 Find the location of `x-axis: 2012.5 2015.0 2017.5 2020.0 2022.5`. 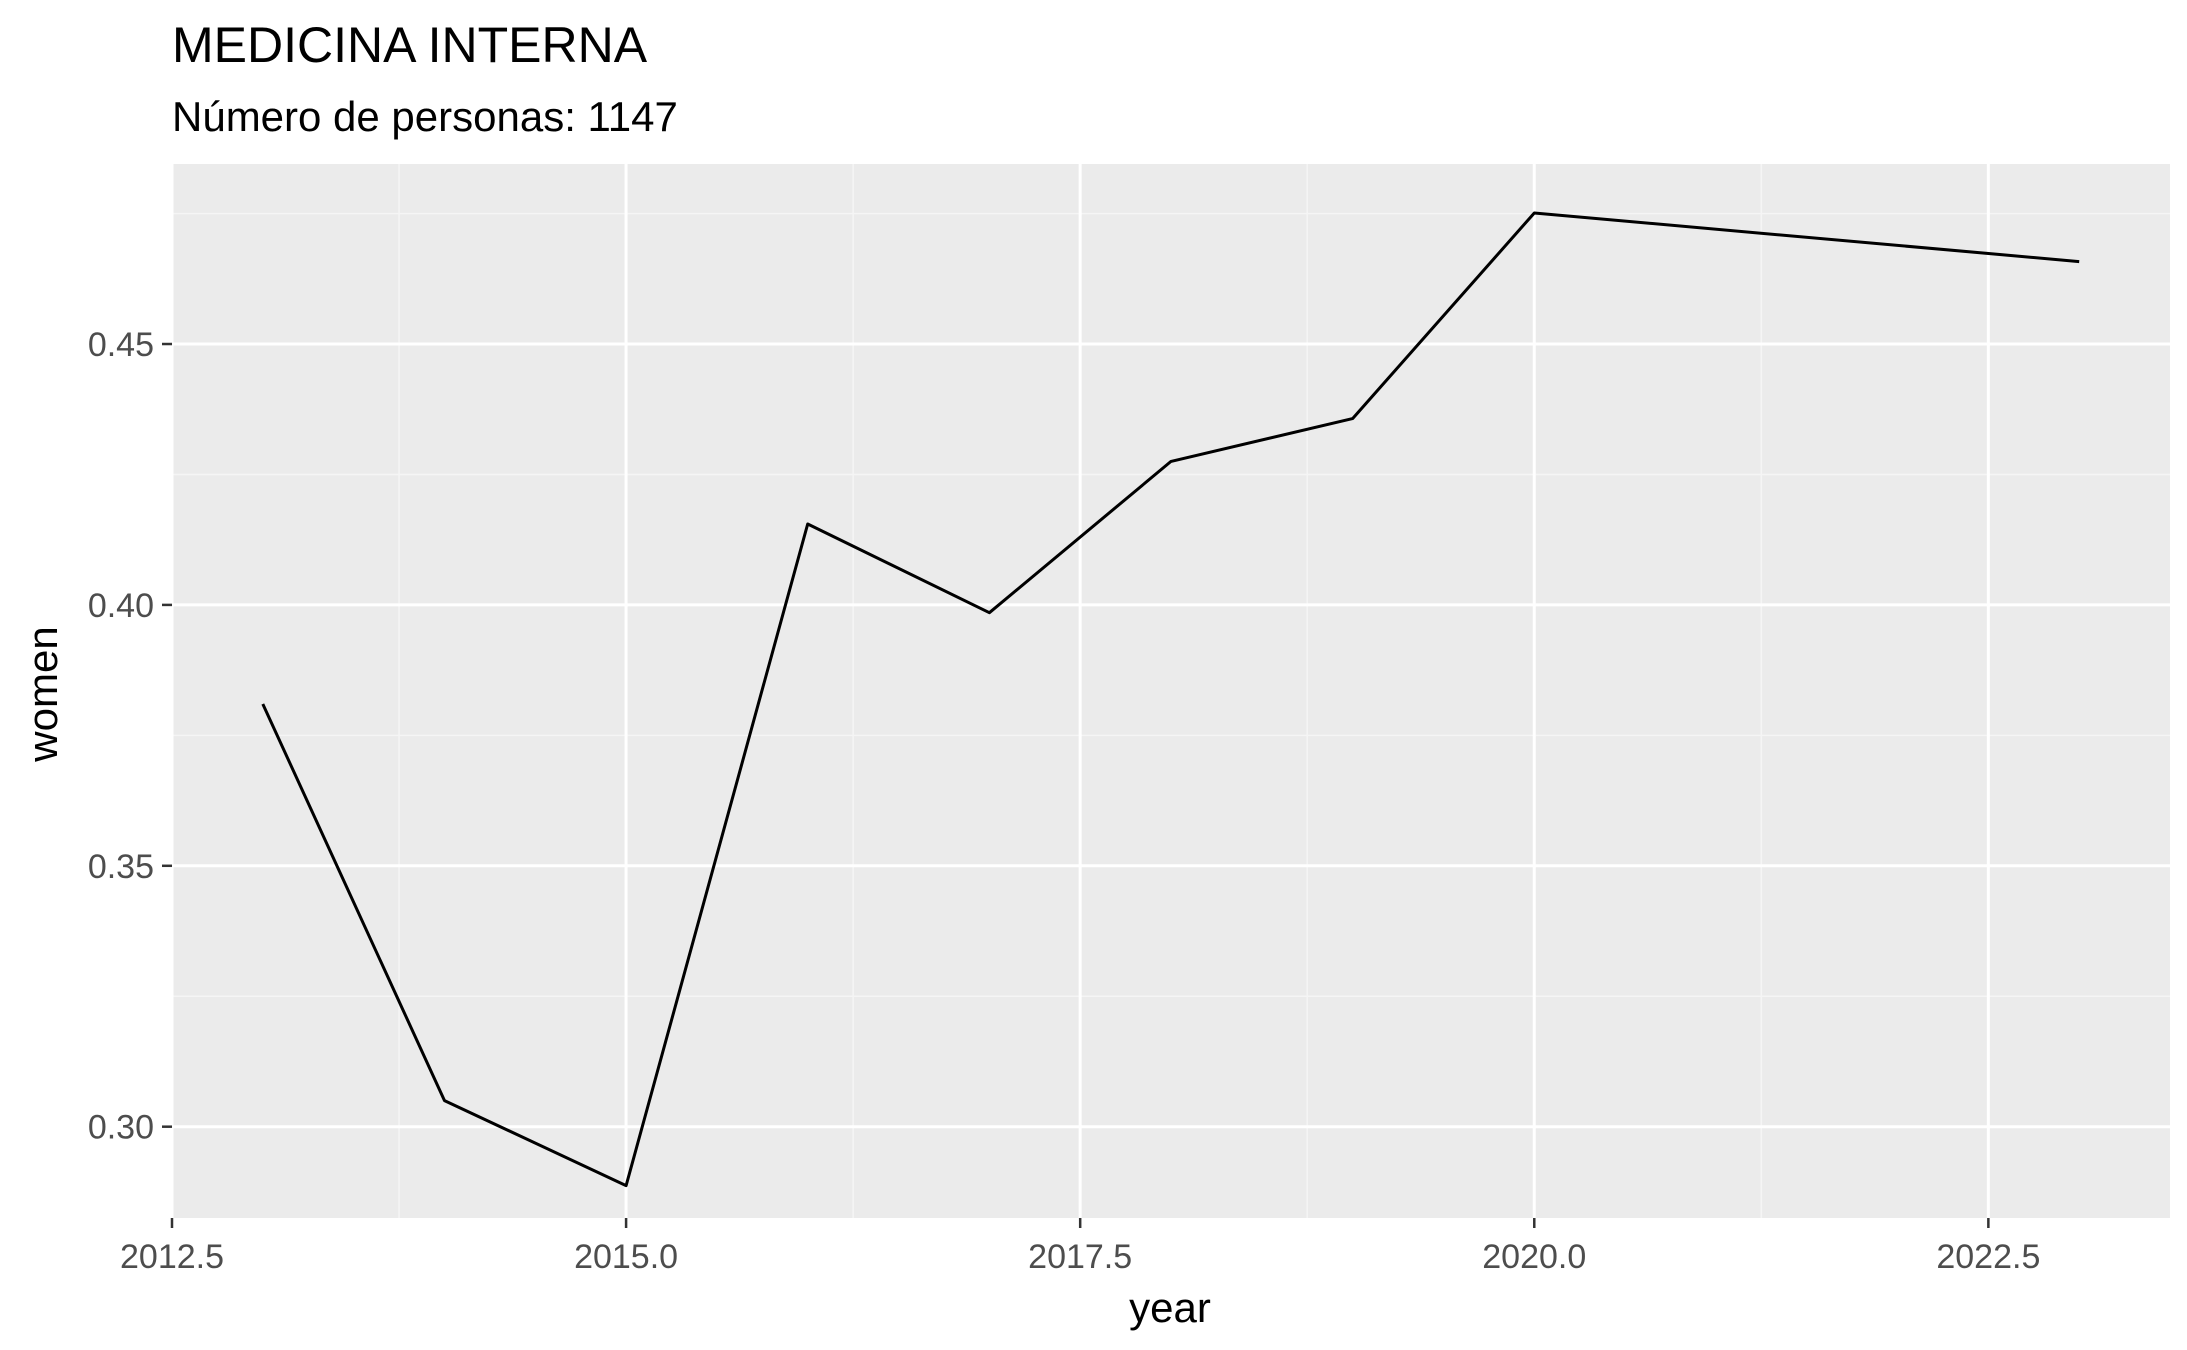

x-axis: 2012.5 2015.0 2017.5 2020.0 2022.5 is located at coordinates (1080, 1247).